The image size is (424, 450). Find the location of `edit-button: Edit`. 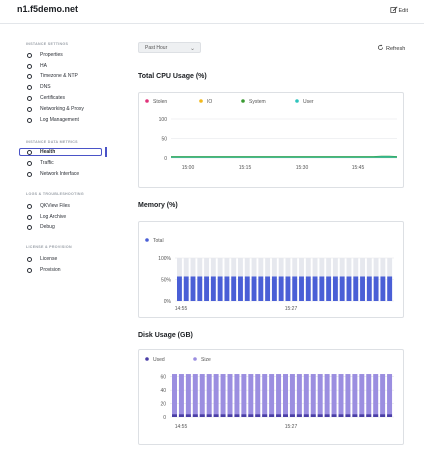

edit-button: Edit is located at coordinates (398, 11).